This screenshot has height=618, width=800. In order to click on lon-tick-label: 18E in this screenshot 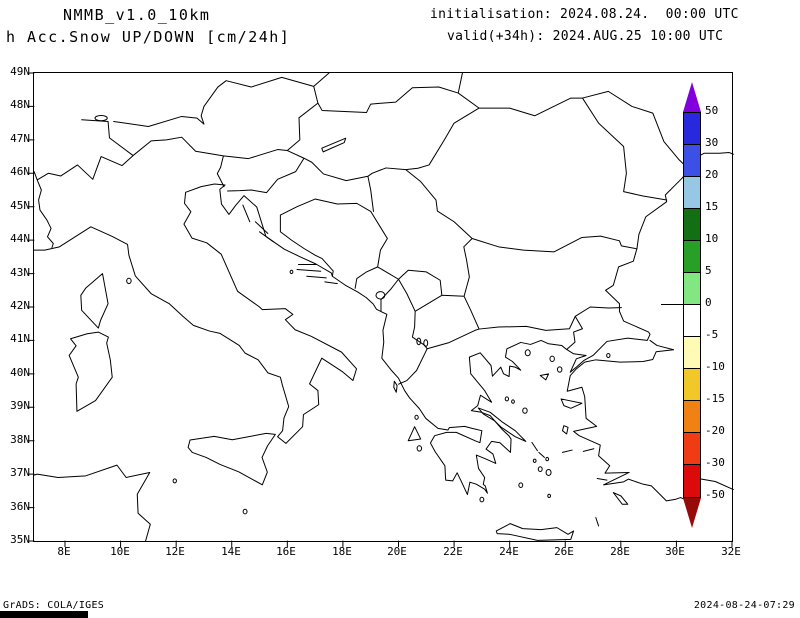, I will do `click(342, 551)`.